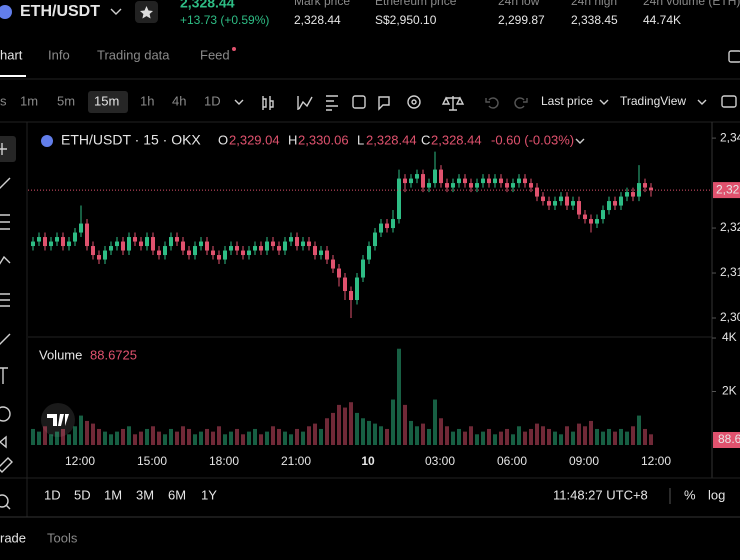  I want to click on bottom-tab: rade, so click(13, 537).